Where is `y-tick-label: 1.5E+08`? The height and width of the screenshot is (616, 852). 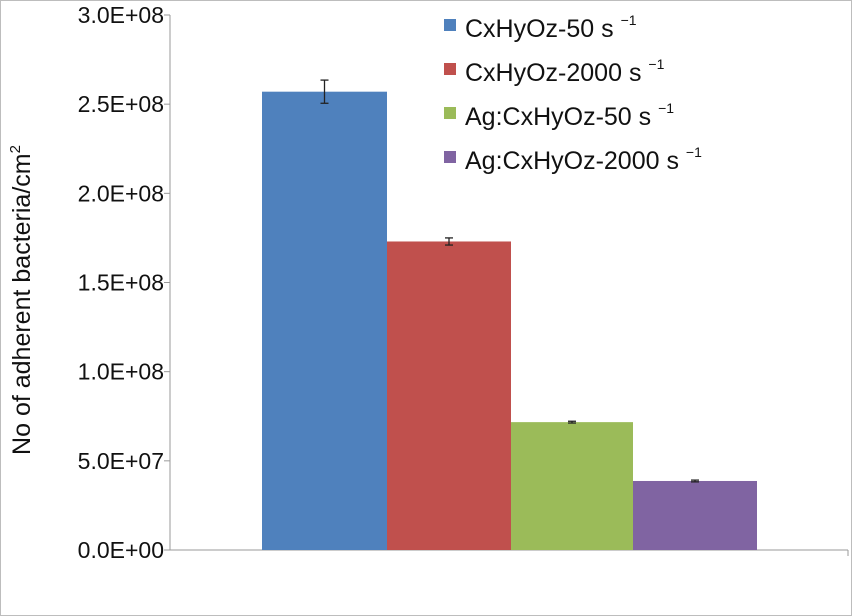
y-tick-label: 1.5E+08 is located at coordinates (121, 283).